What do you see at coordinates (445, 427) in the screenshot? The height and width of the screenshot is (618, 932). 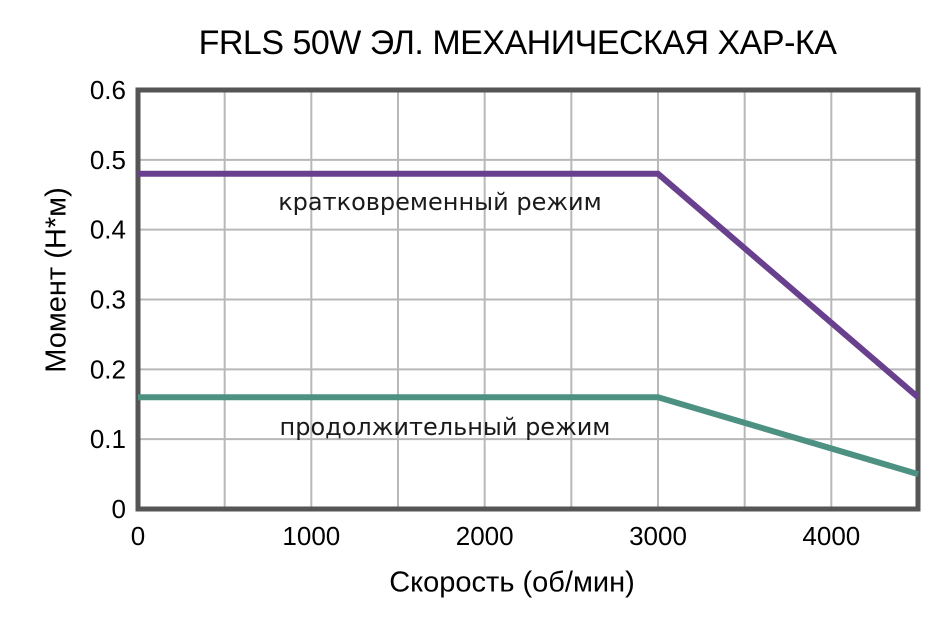 I see `series-label-continuous-mode: продолжительный режим` at bounding box center [445, 427].